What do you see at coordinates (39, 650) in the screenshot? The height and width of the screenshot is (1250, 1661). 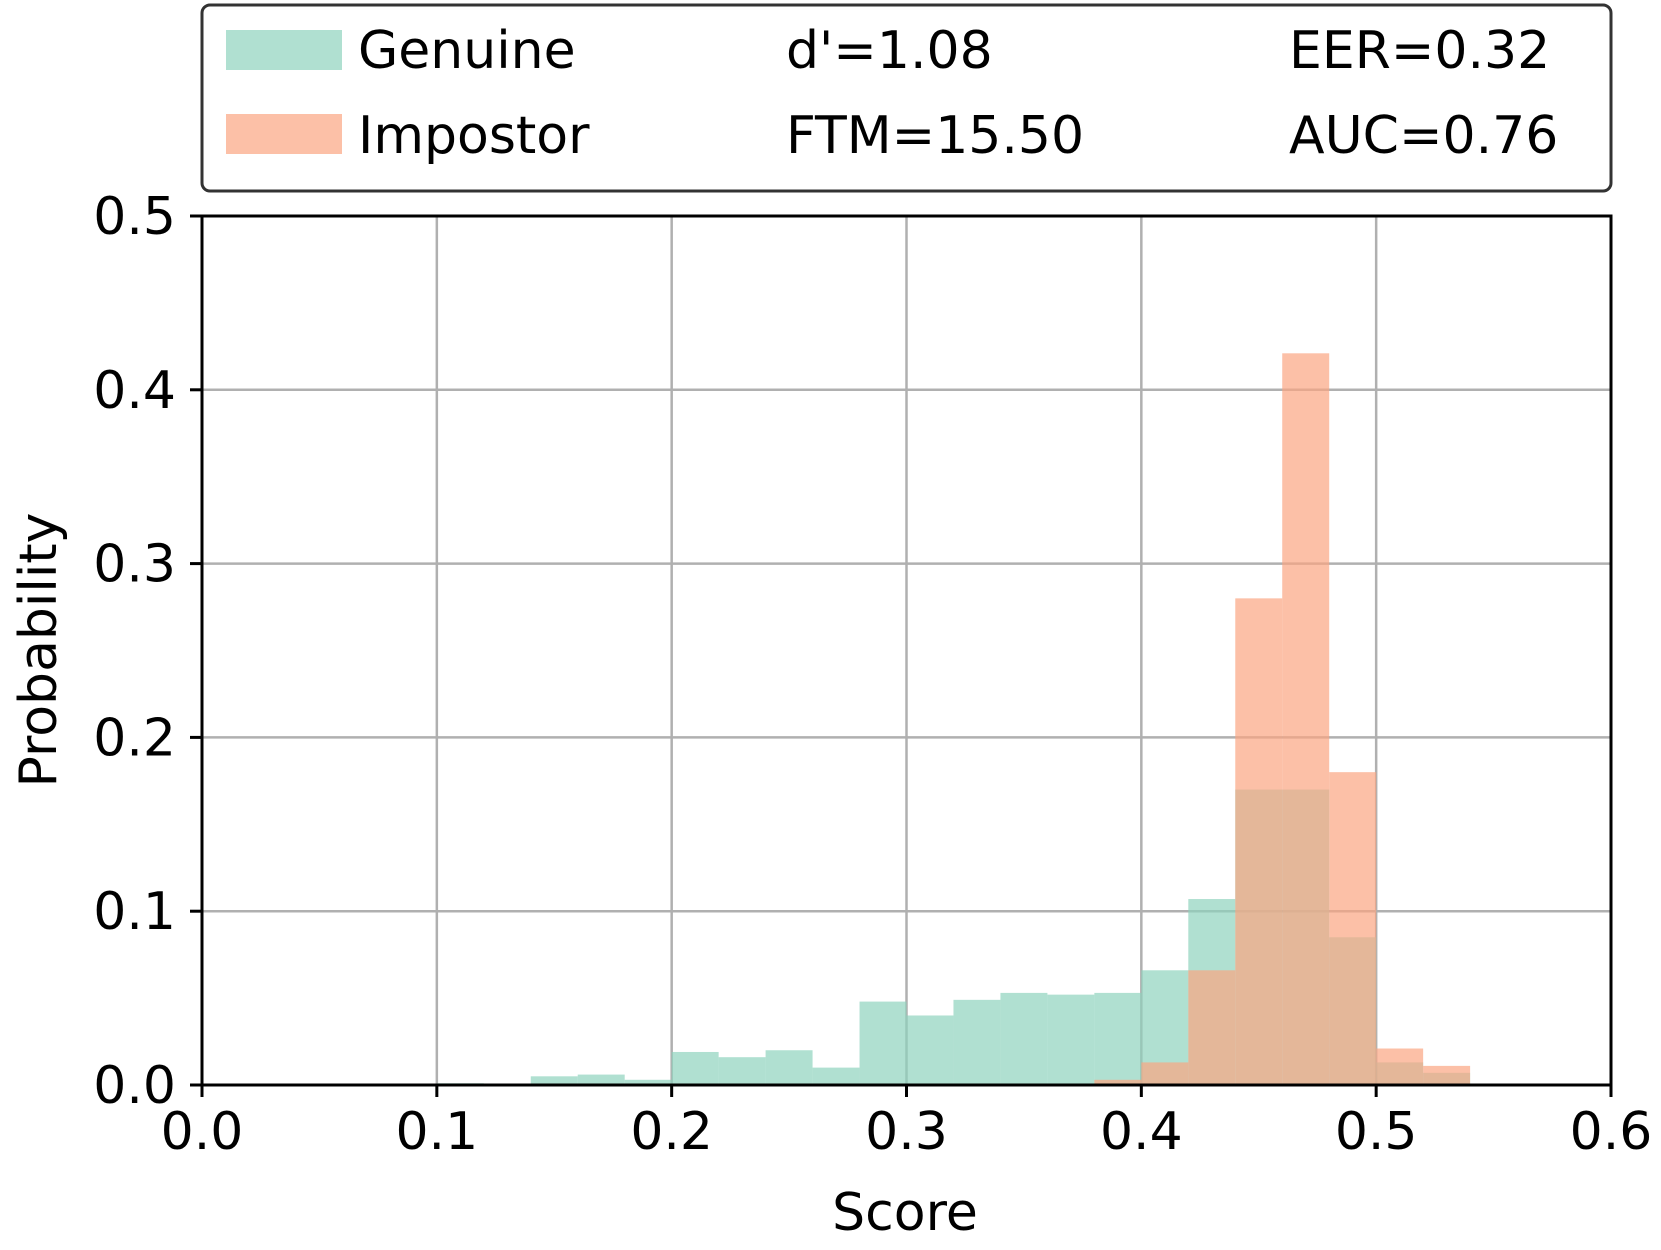 I see `y-axis-label: Probability` at bounding box center [39, 650].